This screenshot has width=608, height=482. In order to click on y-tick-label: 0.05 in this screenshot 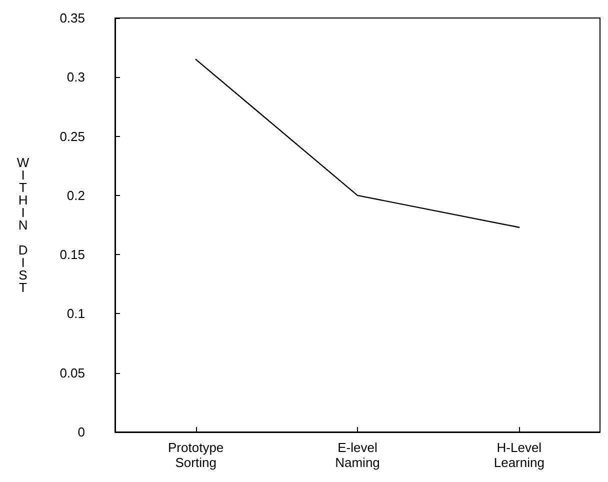, I will do `click(72, 372)`.